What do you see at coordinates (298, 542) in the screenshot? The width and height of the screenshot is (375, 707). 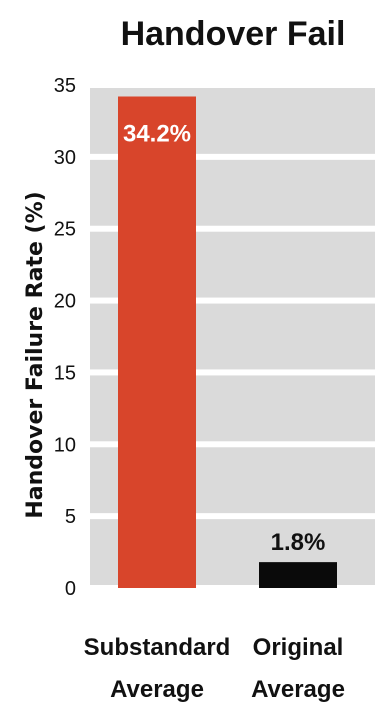 I see `data-label: 1.8%` at bounding box center [298, 542].